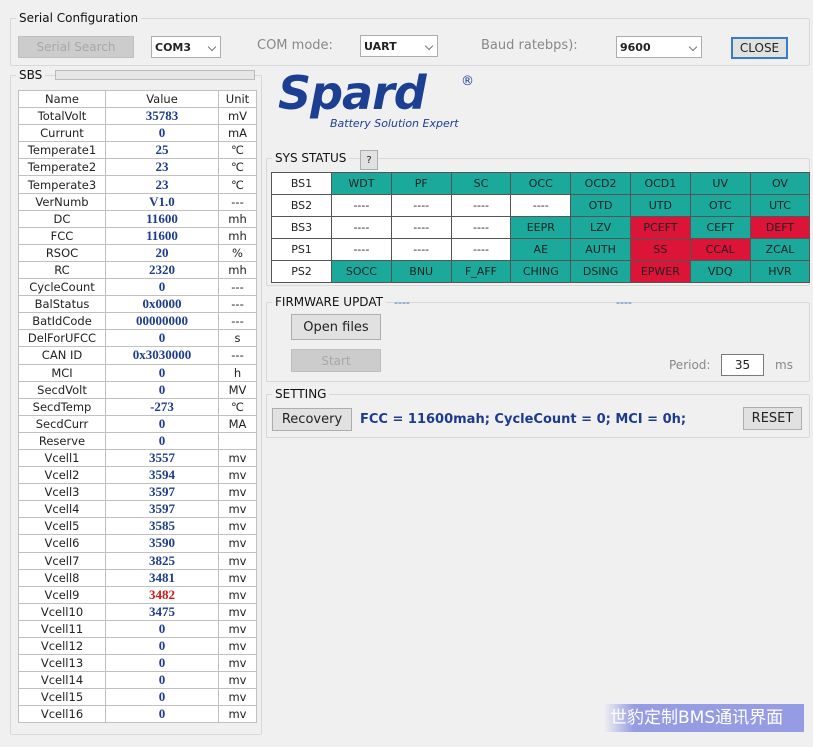 The height and width of the screenshot is (747, 813). Describe the element at coordinates (162, 594) in the screenshot. I see `param-value: 3482` at that location.